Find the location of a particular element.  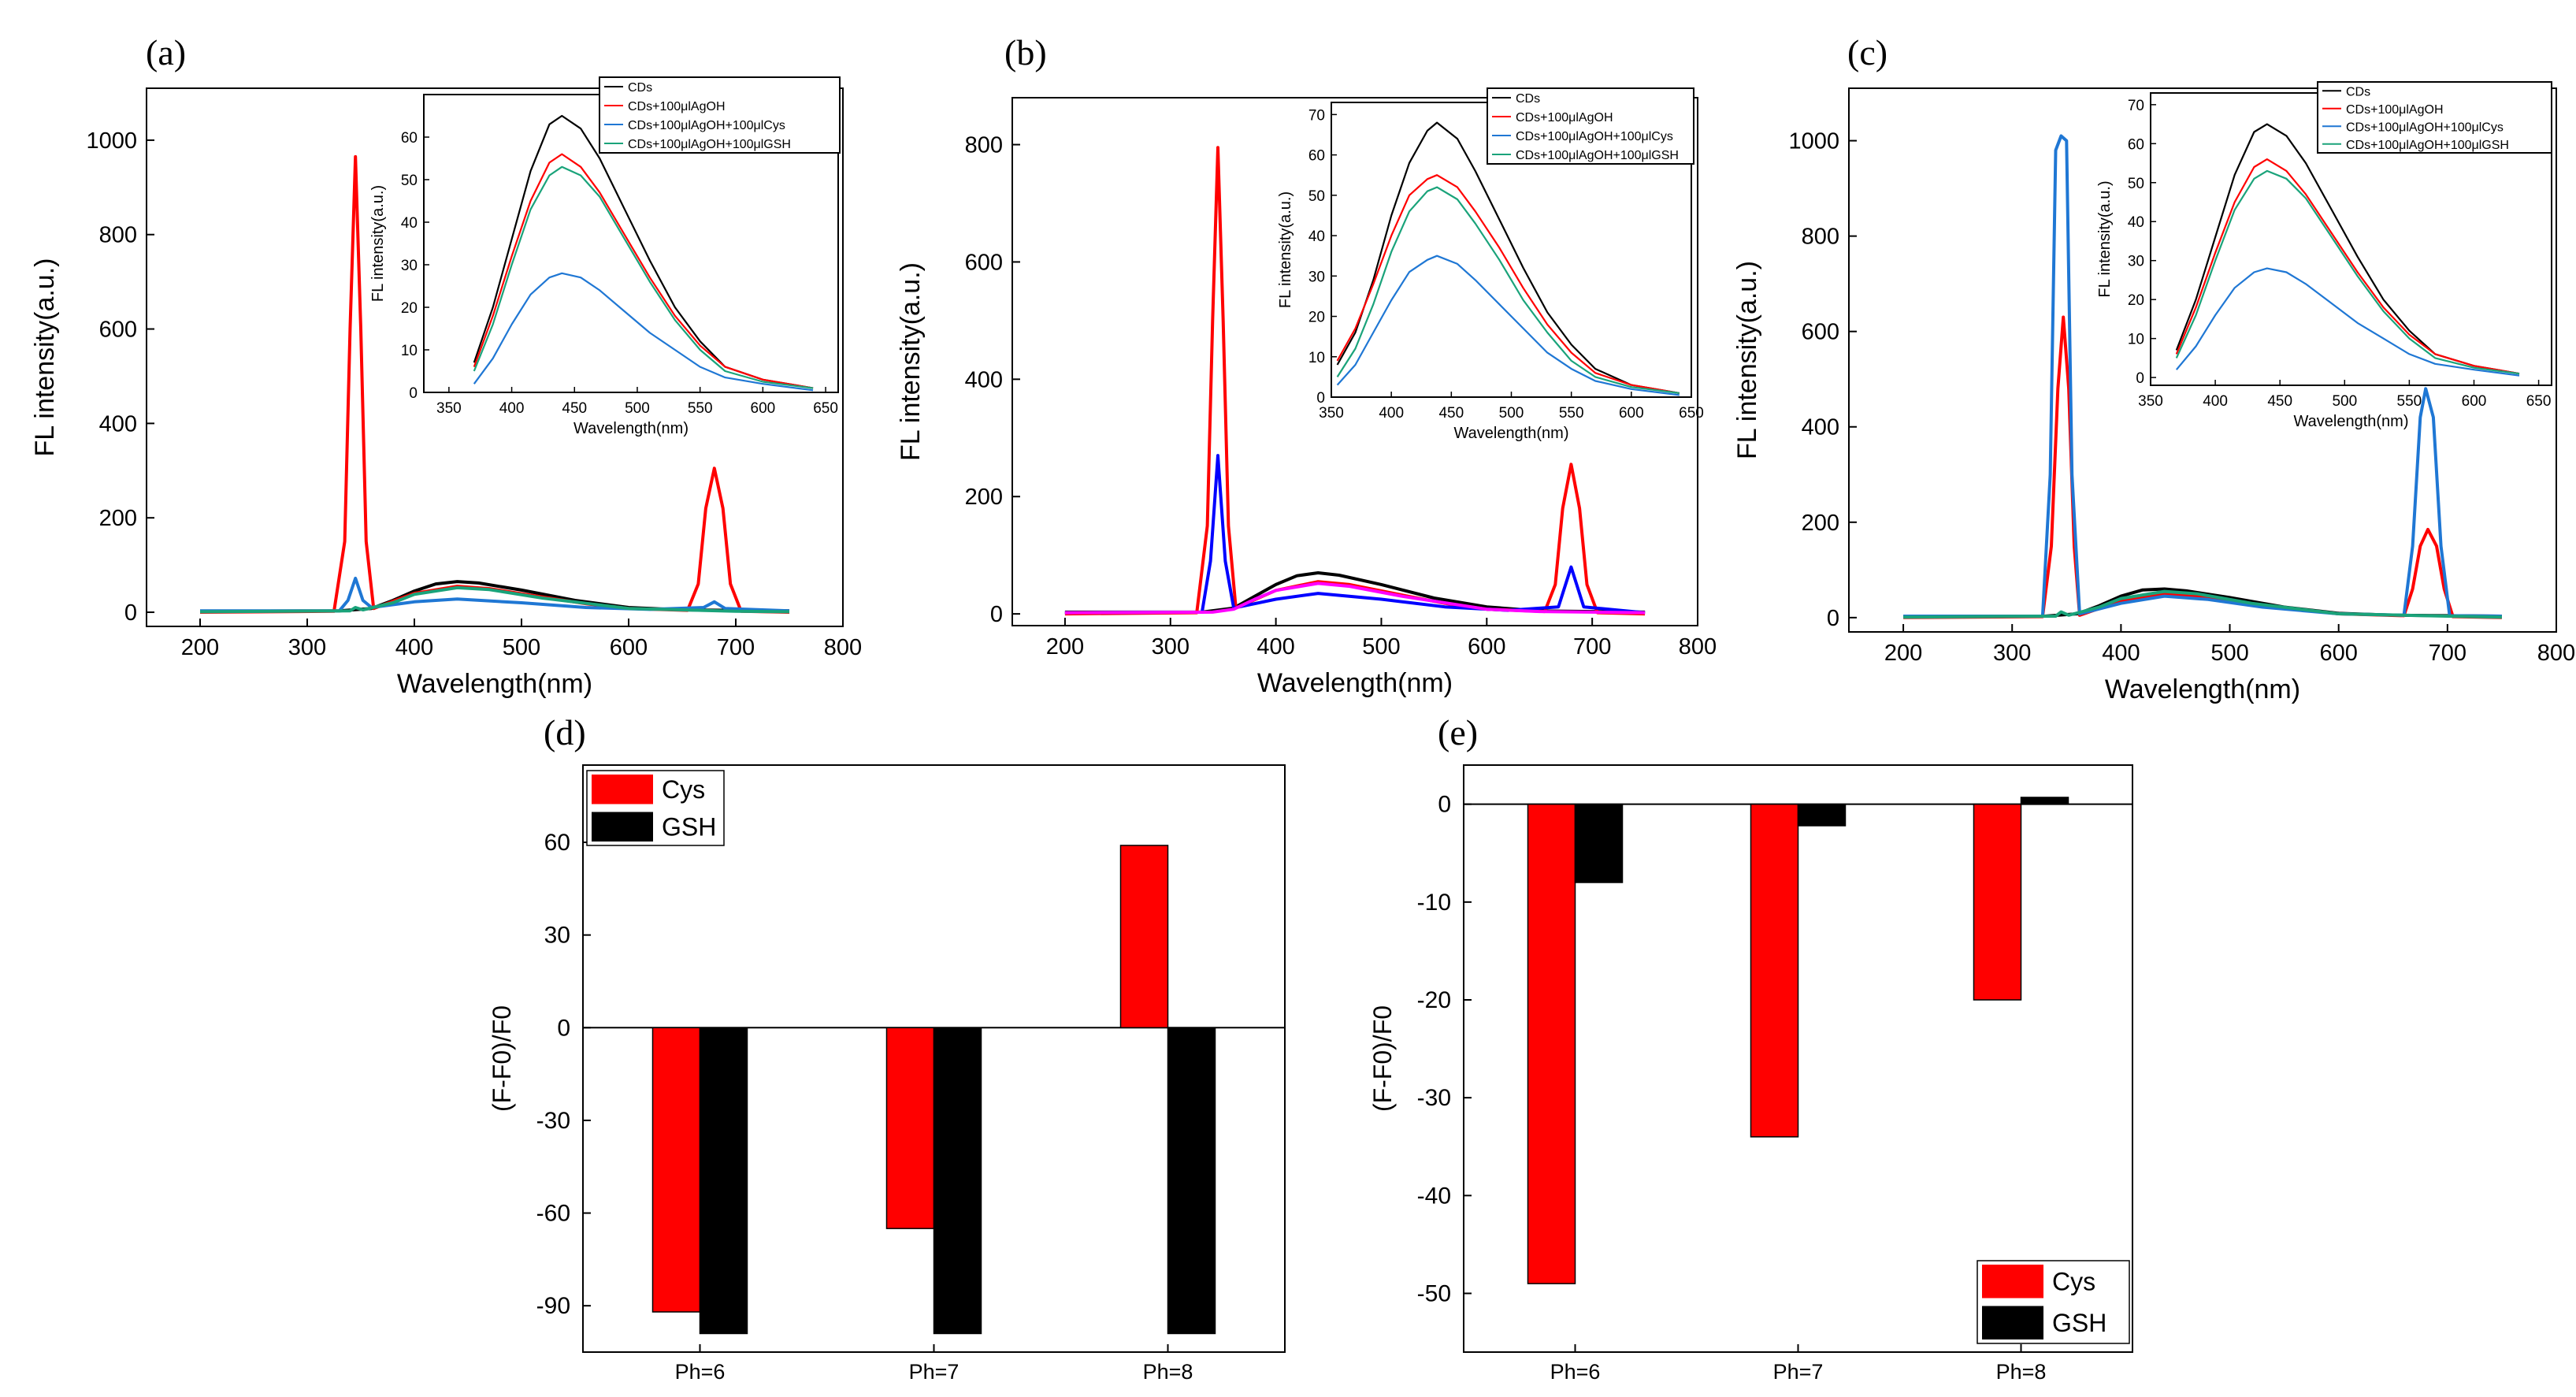

inset-x-tick-label-b: 550 is located at coordinates (1571, 414).